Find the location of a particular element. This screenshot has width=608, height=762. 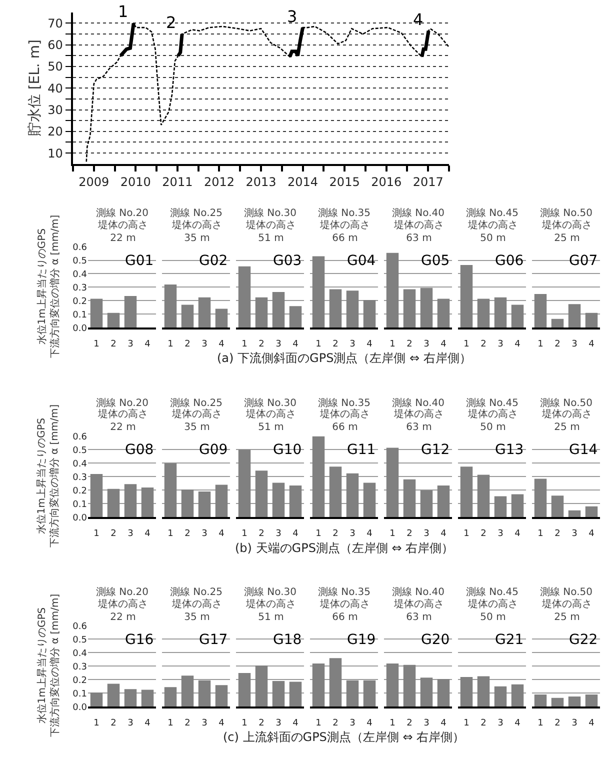

annotation: G04 is located at coordinates (361, 261).